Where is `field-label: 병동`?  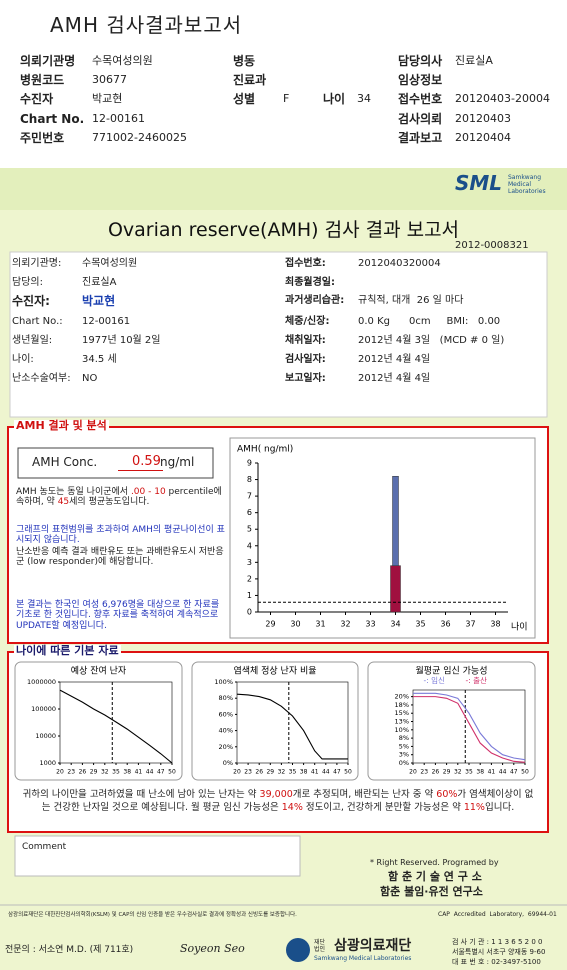 field-label: 병동 is located at coordinates (244, 61).